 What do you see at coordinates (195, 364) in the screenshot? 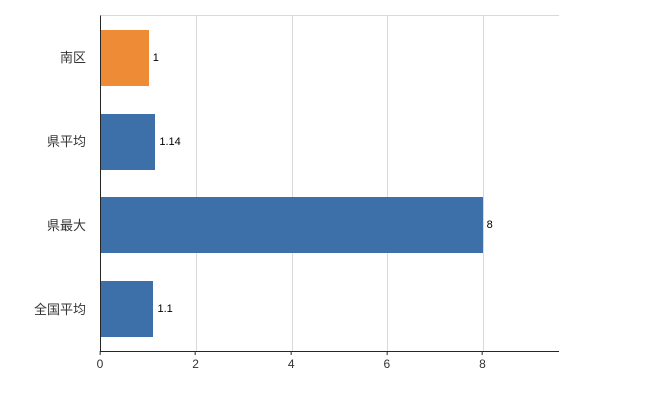
I see `x-axis-tick-label: 2` at bounding box center [195, 364].